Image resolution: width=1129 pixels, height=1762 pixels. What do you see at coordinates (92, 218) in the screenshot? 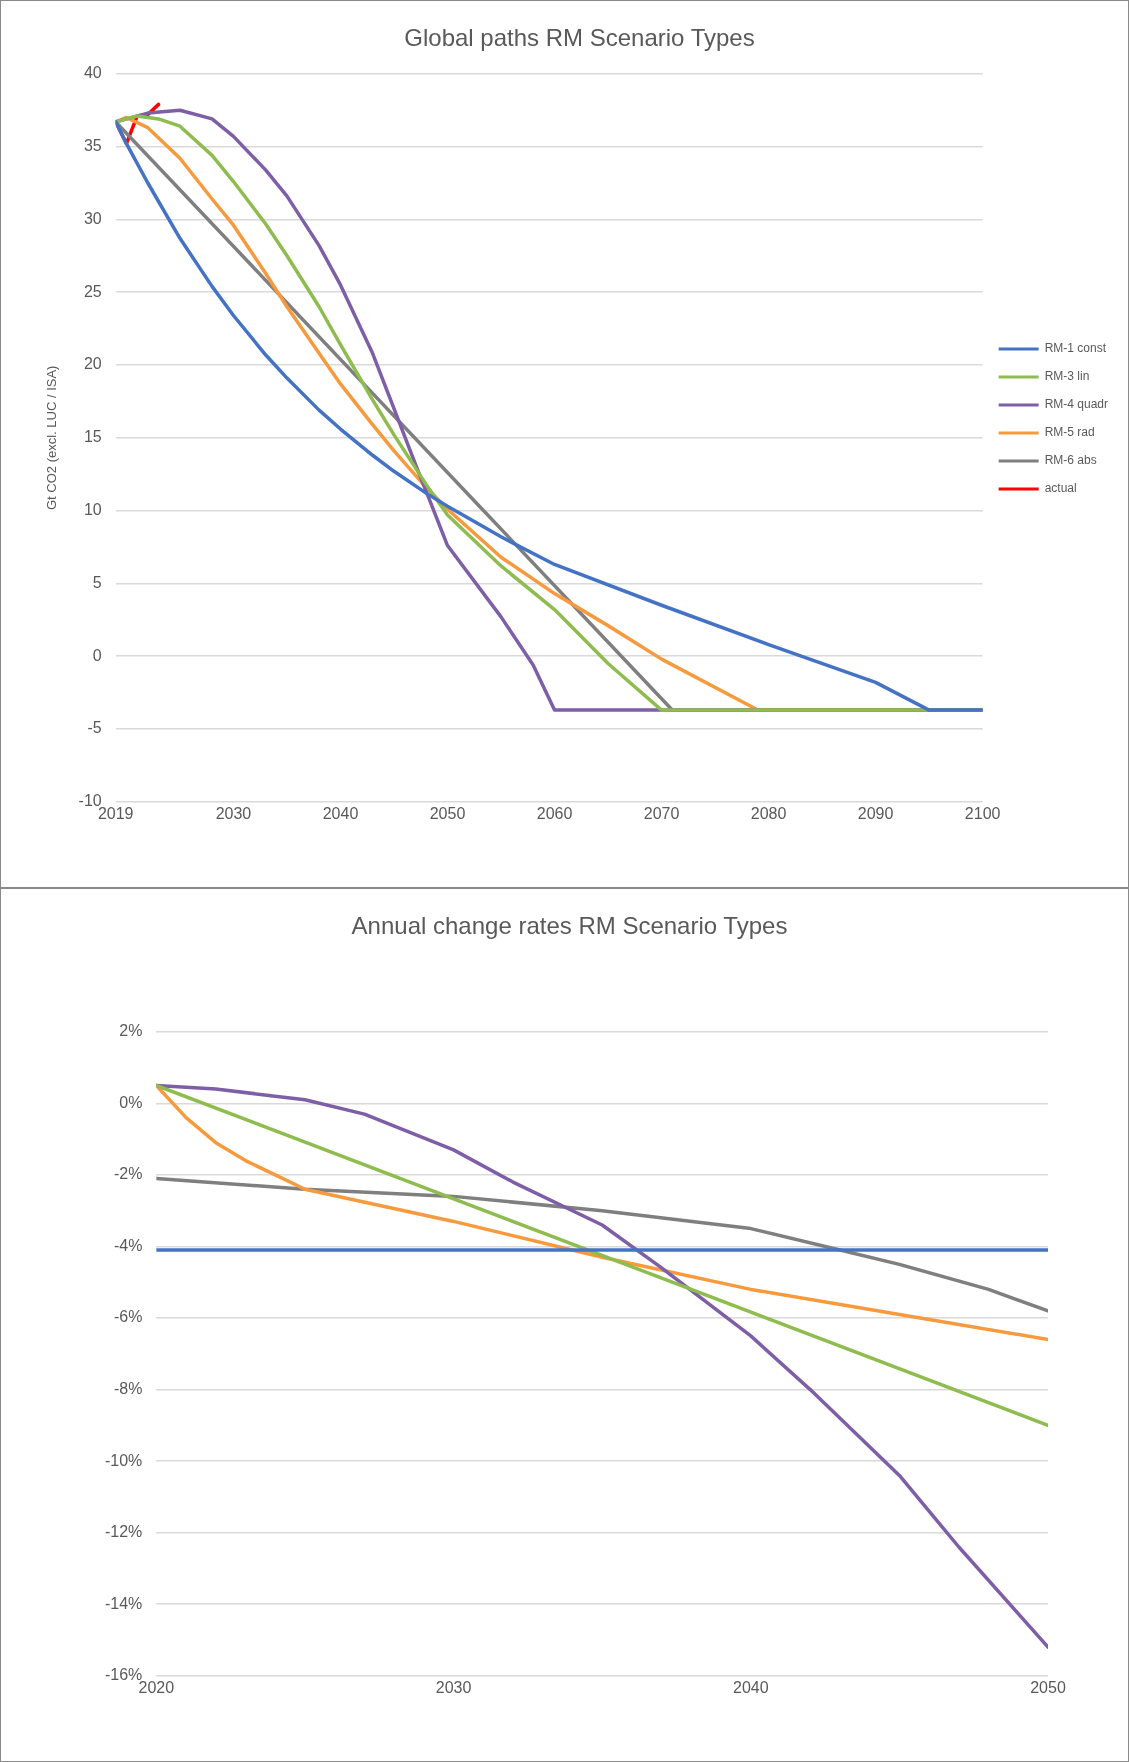
I see `y-tick-label: 30` at bounding box center [92, 218].